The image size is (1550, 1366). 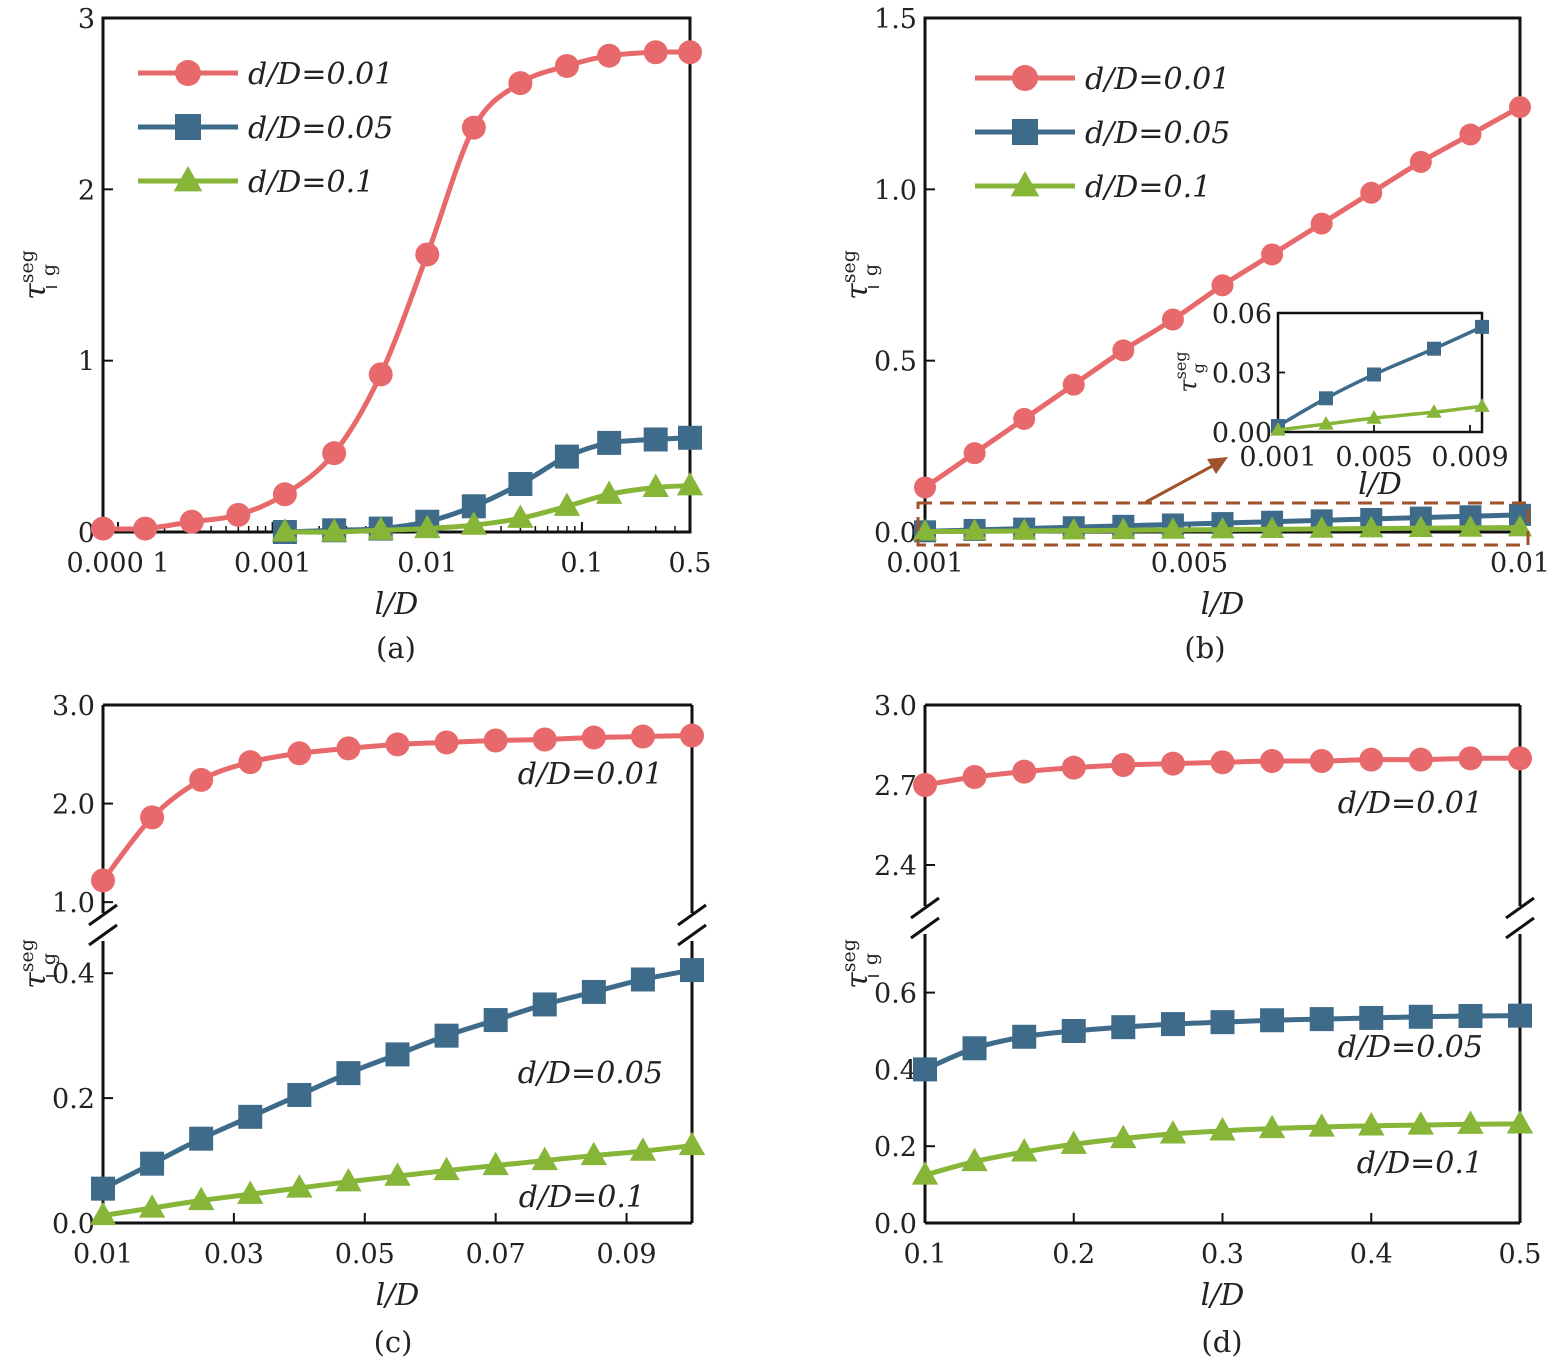 I want to click on y-tick-label: 0.4, so click(x=895, y=1070).